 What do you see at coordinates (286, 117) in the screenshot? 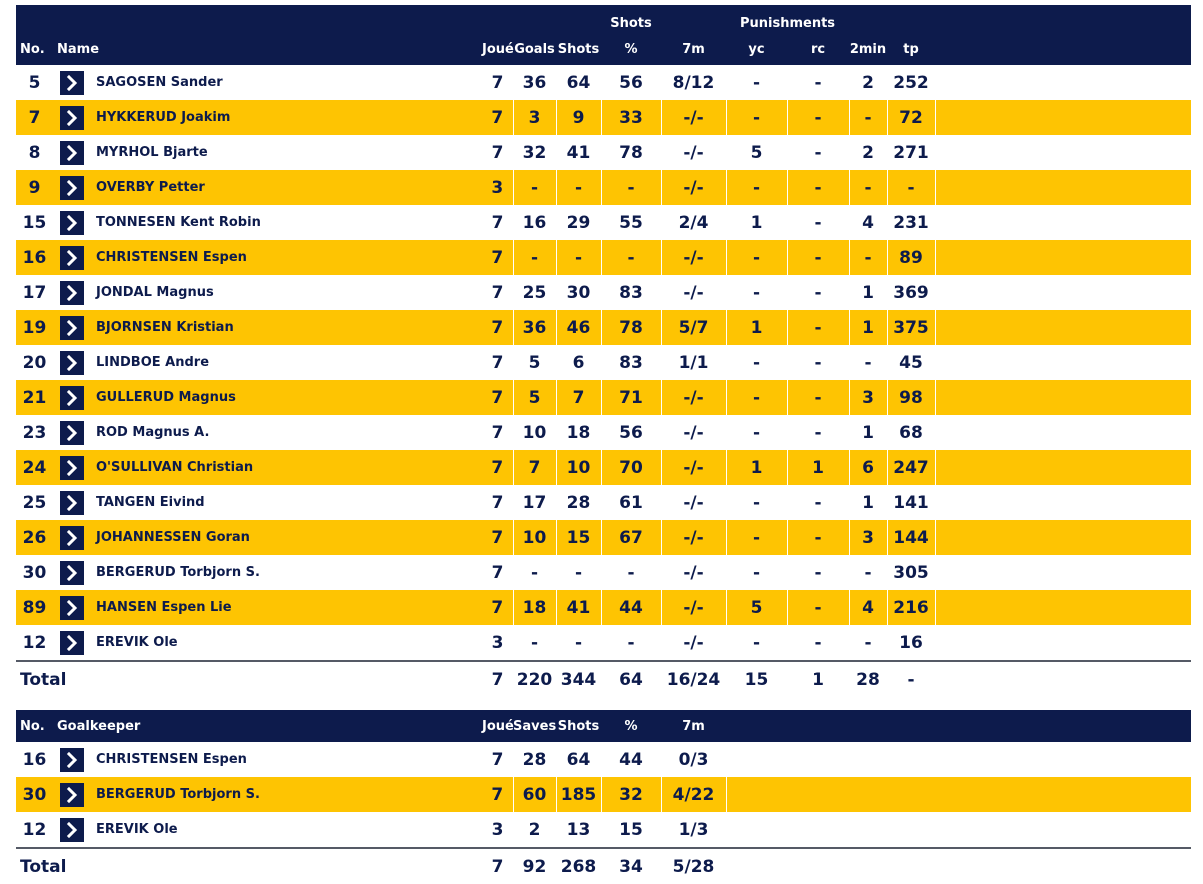
I see `player-name: HYKKERUD Joakim` at bounding box center [286, 117].